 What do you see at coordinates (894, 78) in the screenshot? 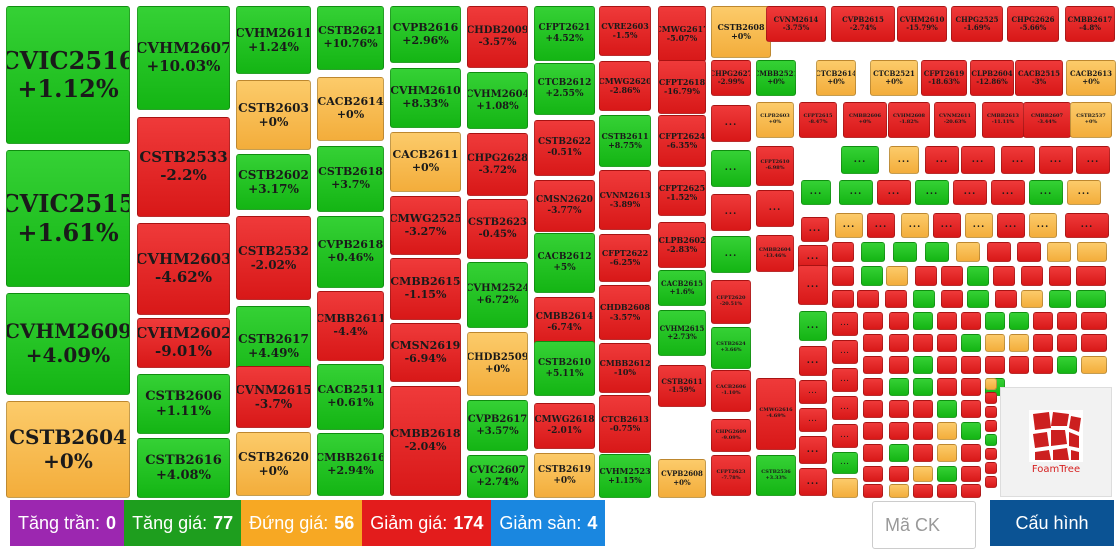
I see `stock-tile: CTCB2521 +0%` at bounding box center [894, 78].